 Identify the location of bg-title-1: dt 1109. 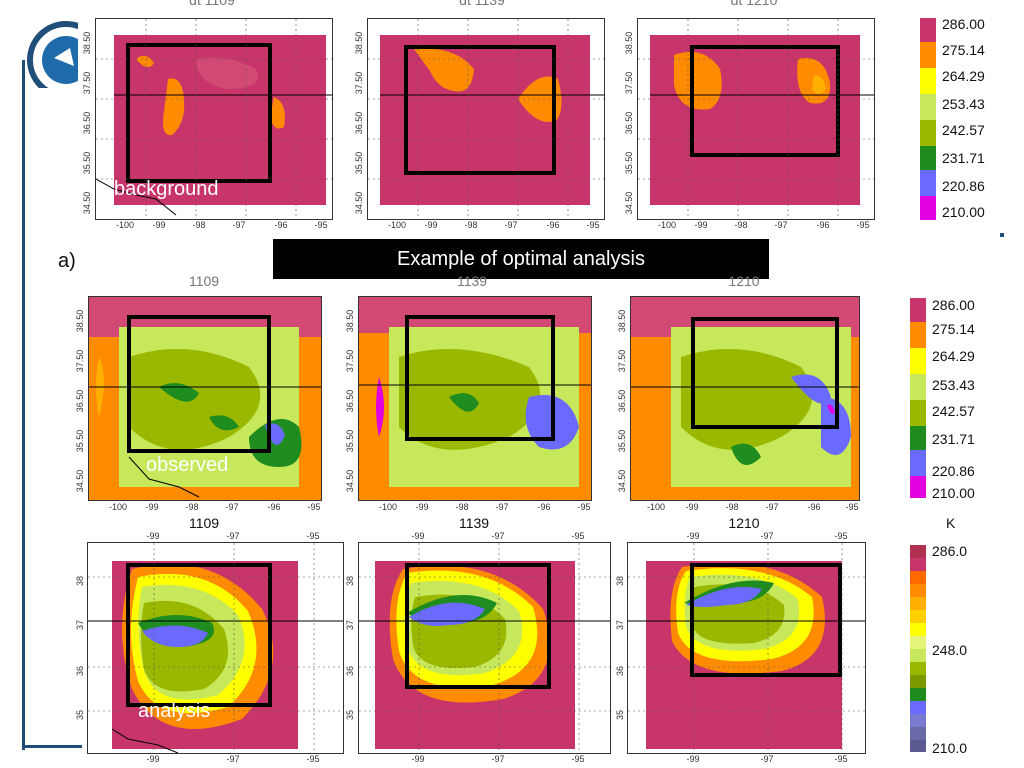
(212, 4).